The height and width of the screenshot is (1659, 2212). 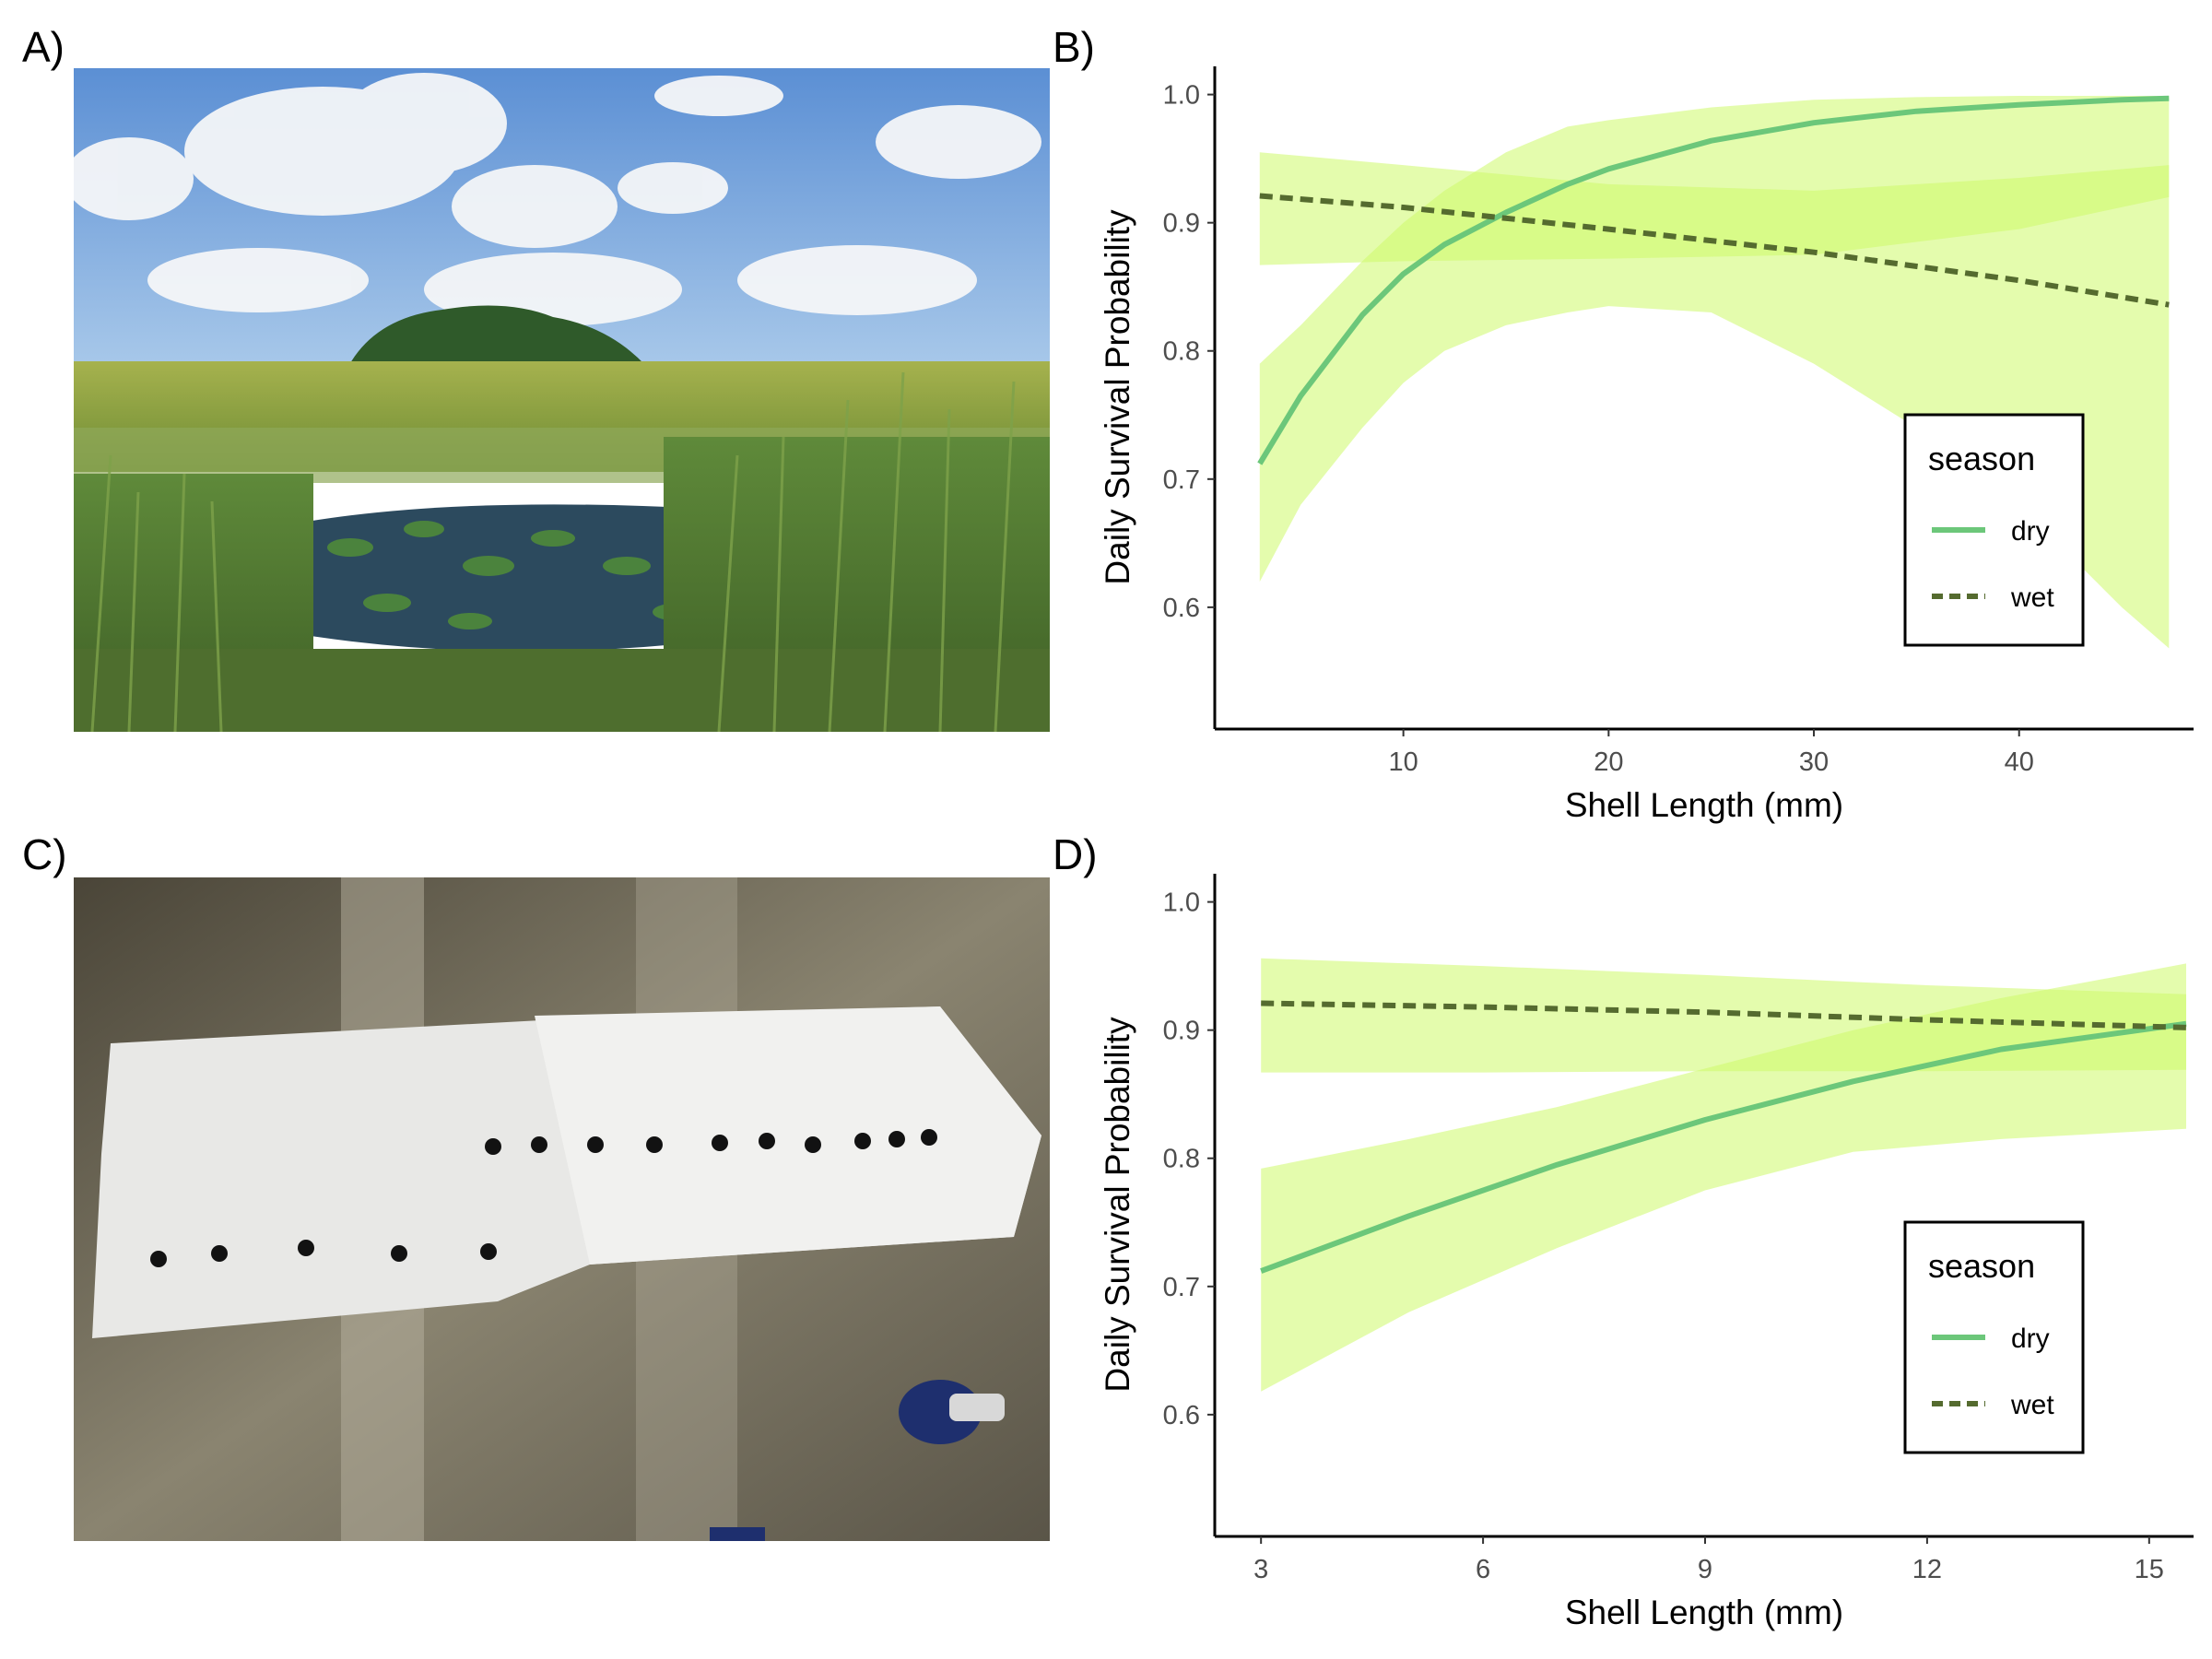 I want to click on x-tick-label: 9, so click(x=1705, y=1569).